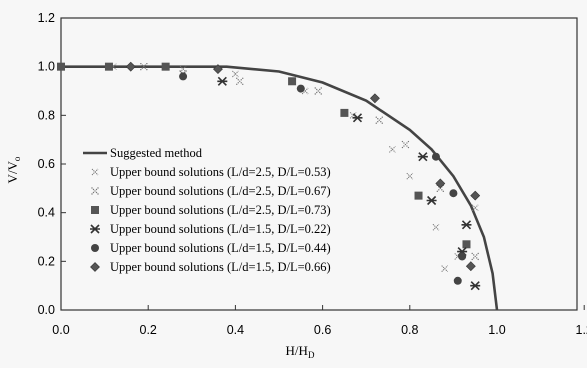 The height and width of the screenshot is (368, 587). Describe the element at coordinates (46, 261) in the screenshot. I see `y-tick-label: 0.2` at that location.